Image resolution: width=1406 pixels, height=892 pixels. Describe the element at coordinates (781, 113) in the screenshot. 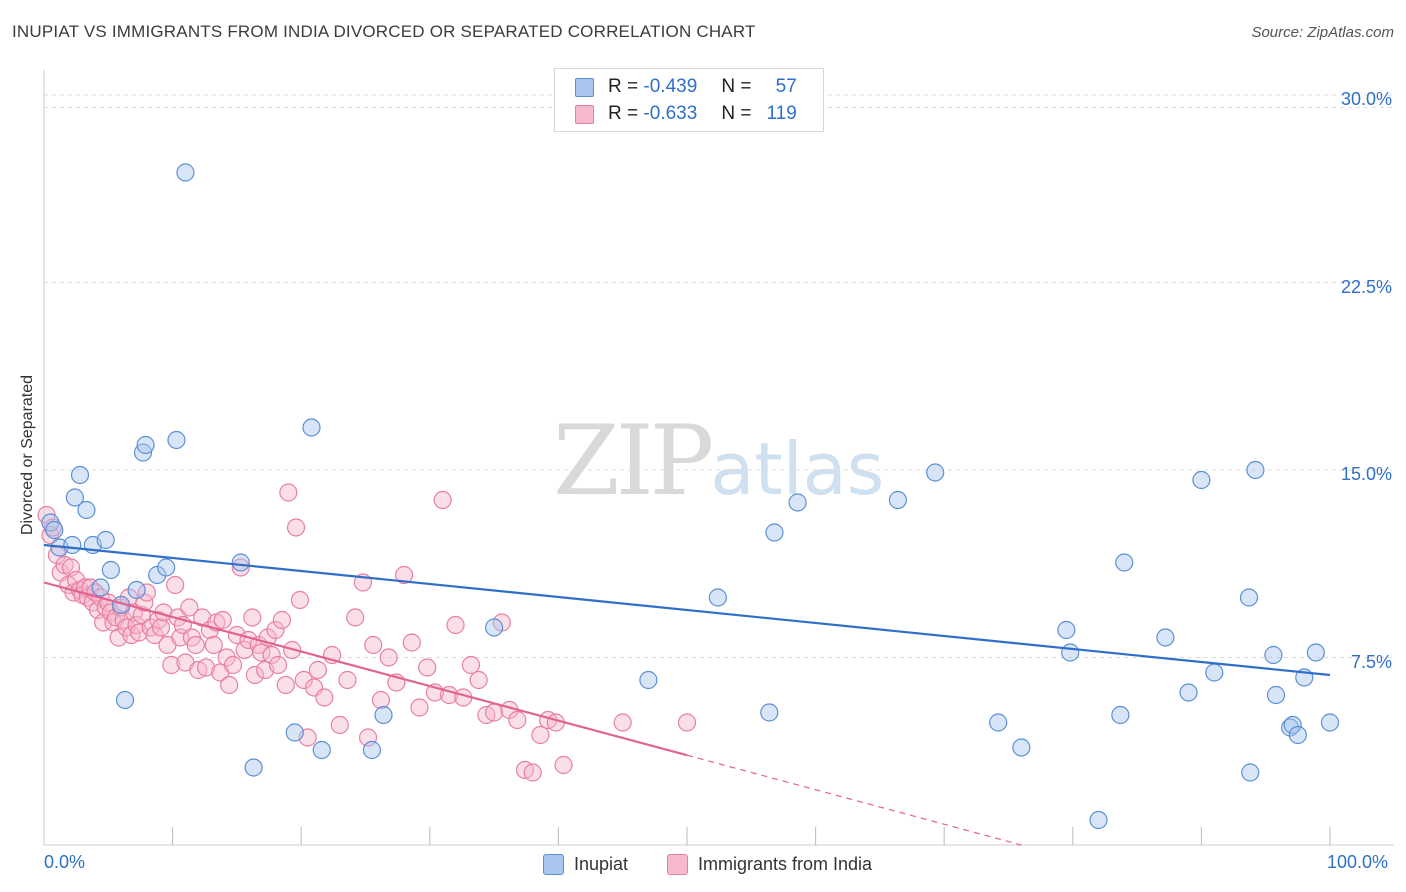

I see `n-value: 119` at that location.